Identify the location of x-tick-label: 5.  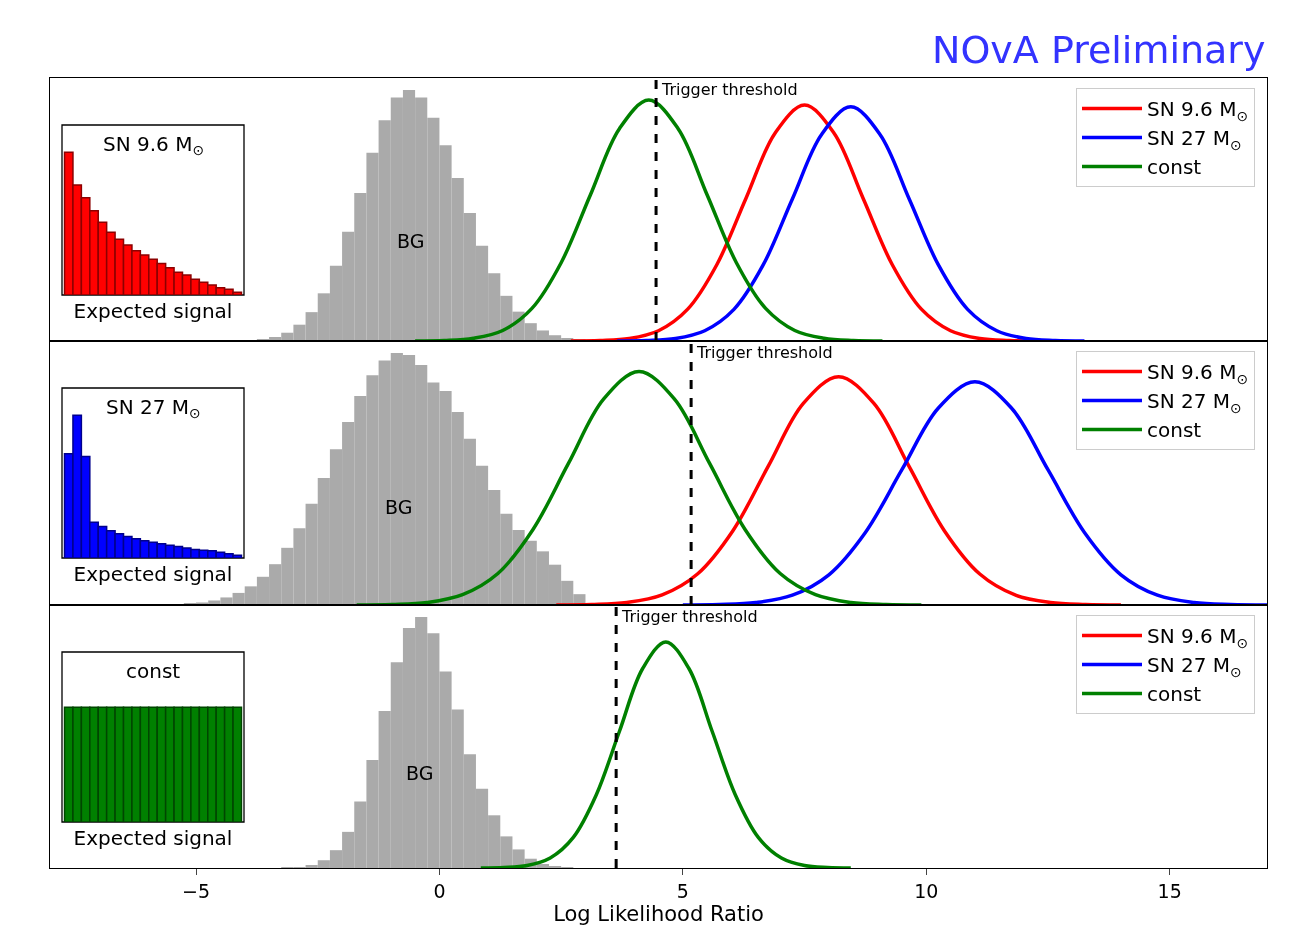
(682, 890).